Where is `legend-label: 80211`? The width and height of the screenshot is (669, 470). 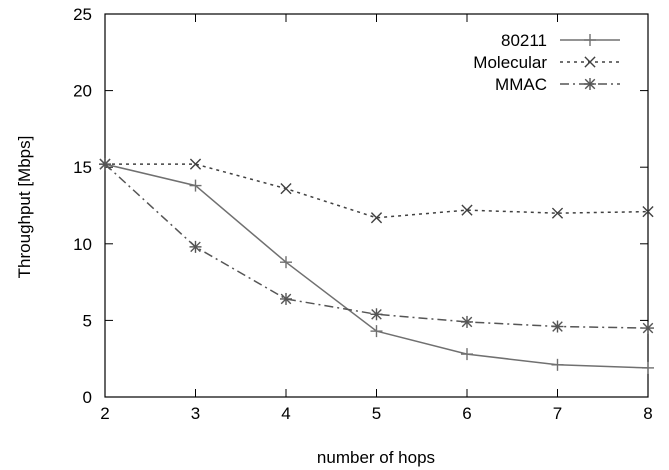 legend-label: 80211 is located at coordinates (524, 40).